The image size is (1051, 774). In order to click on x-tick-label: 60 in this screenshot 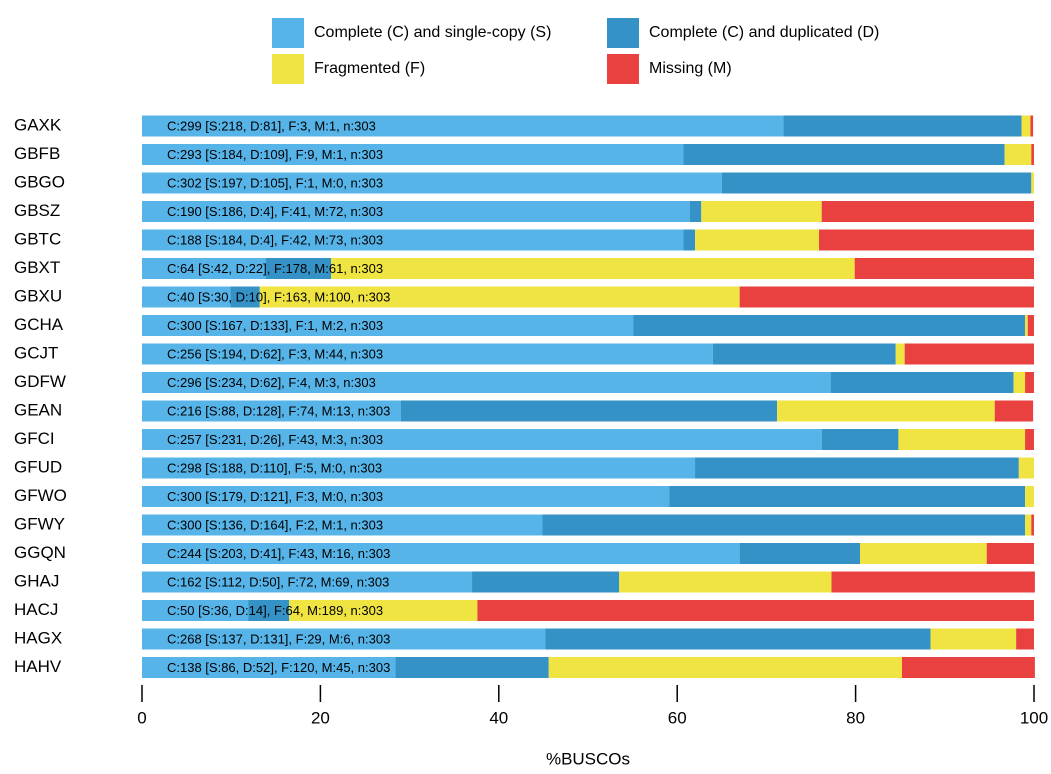, I will do `click(677, 717)`.